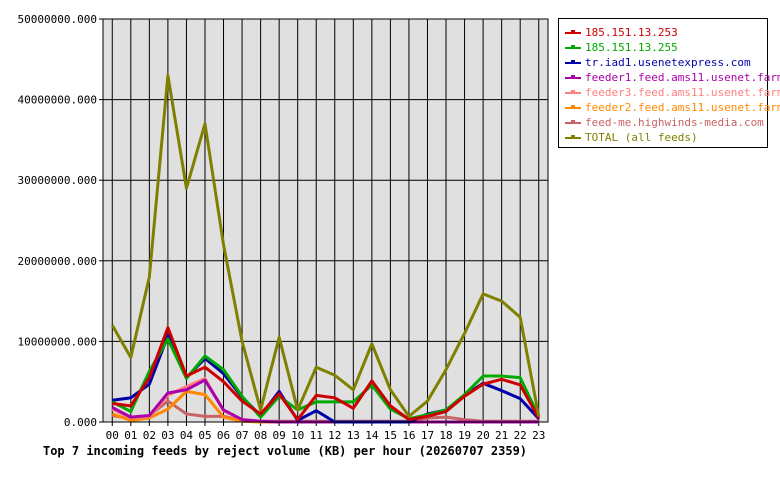 The width and height of the screenshot is (780, 480). I want to click on legend-item: feeder1.feed.ams11.usenet.farm, so click(671, 77).